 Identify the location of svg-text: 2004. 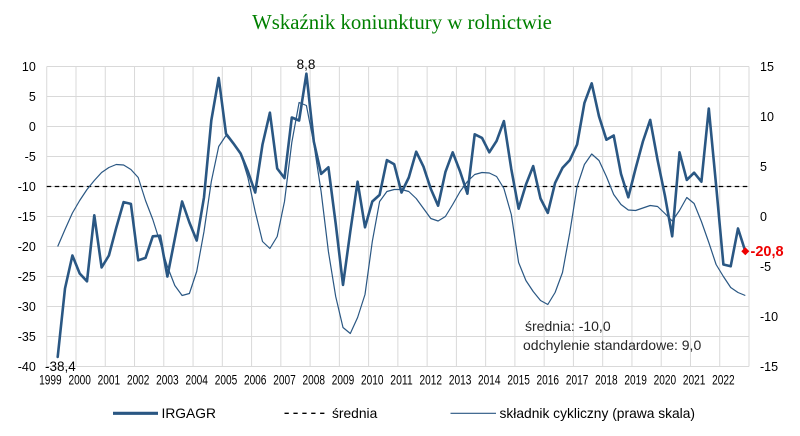
(196, 380).